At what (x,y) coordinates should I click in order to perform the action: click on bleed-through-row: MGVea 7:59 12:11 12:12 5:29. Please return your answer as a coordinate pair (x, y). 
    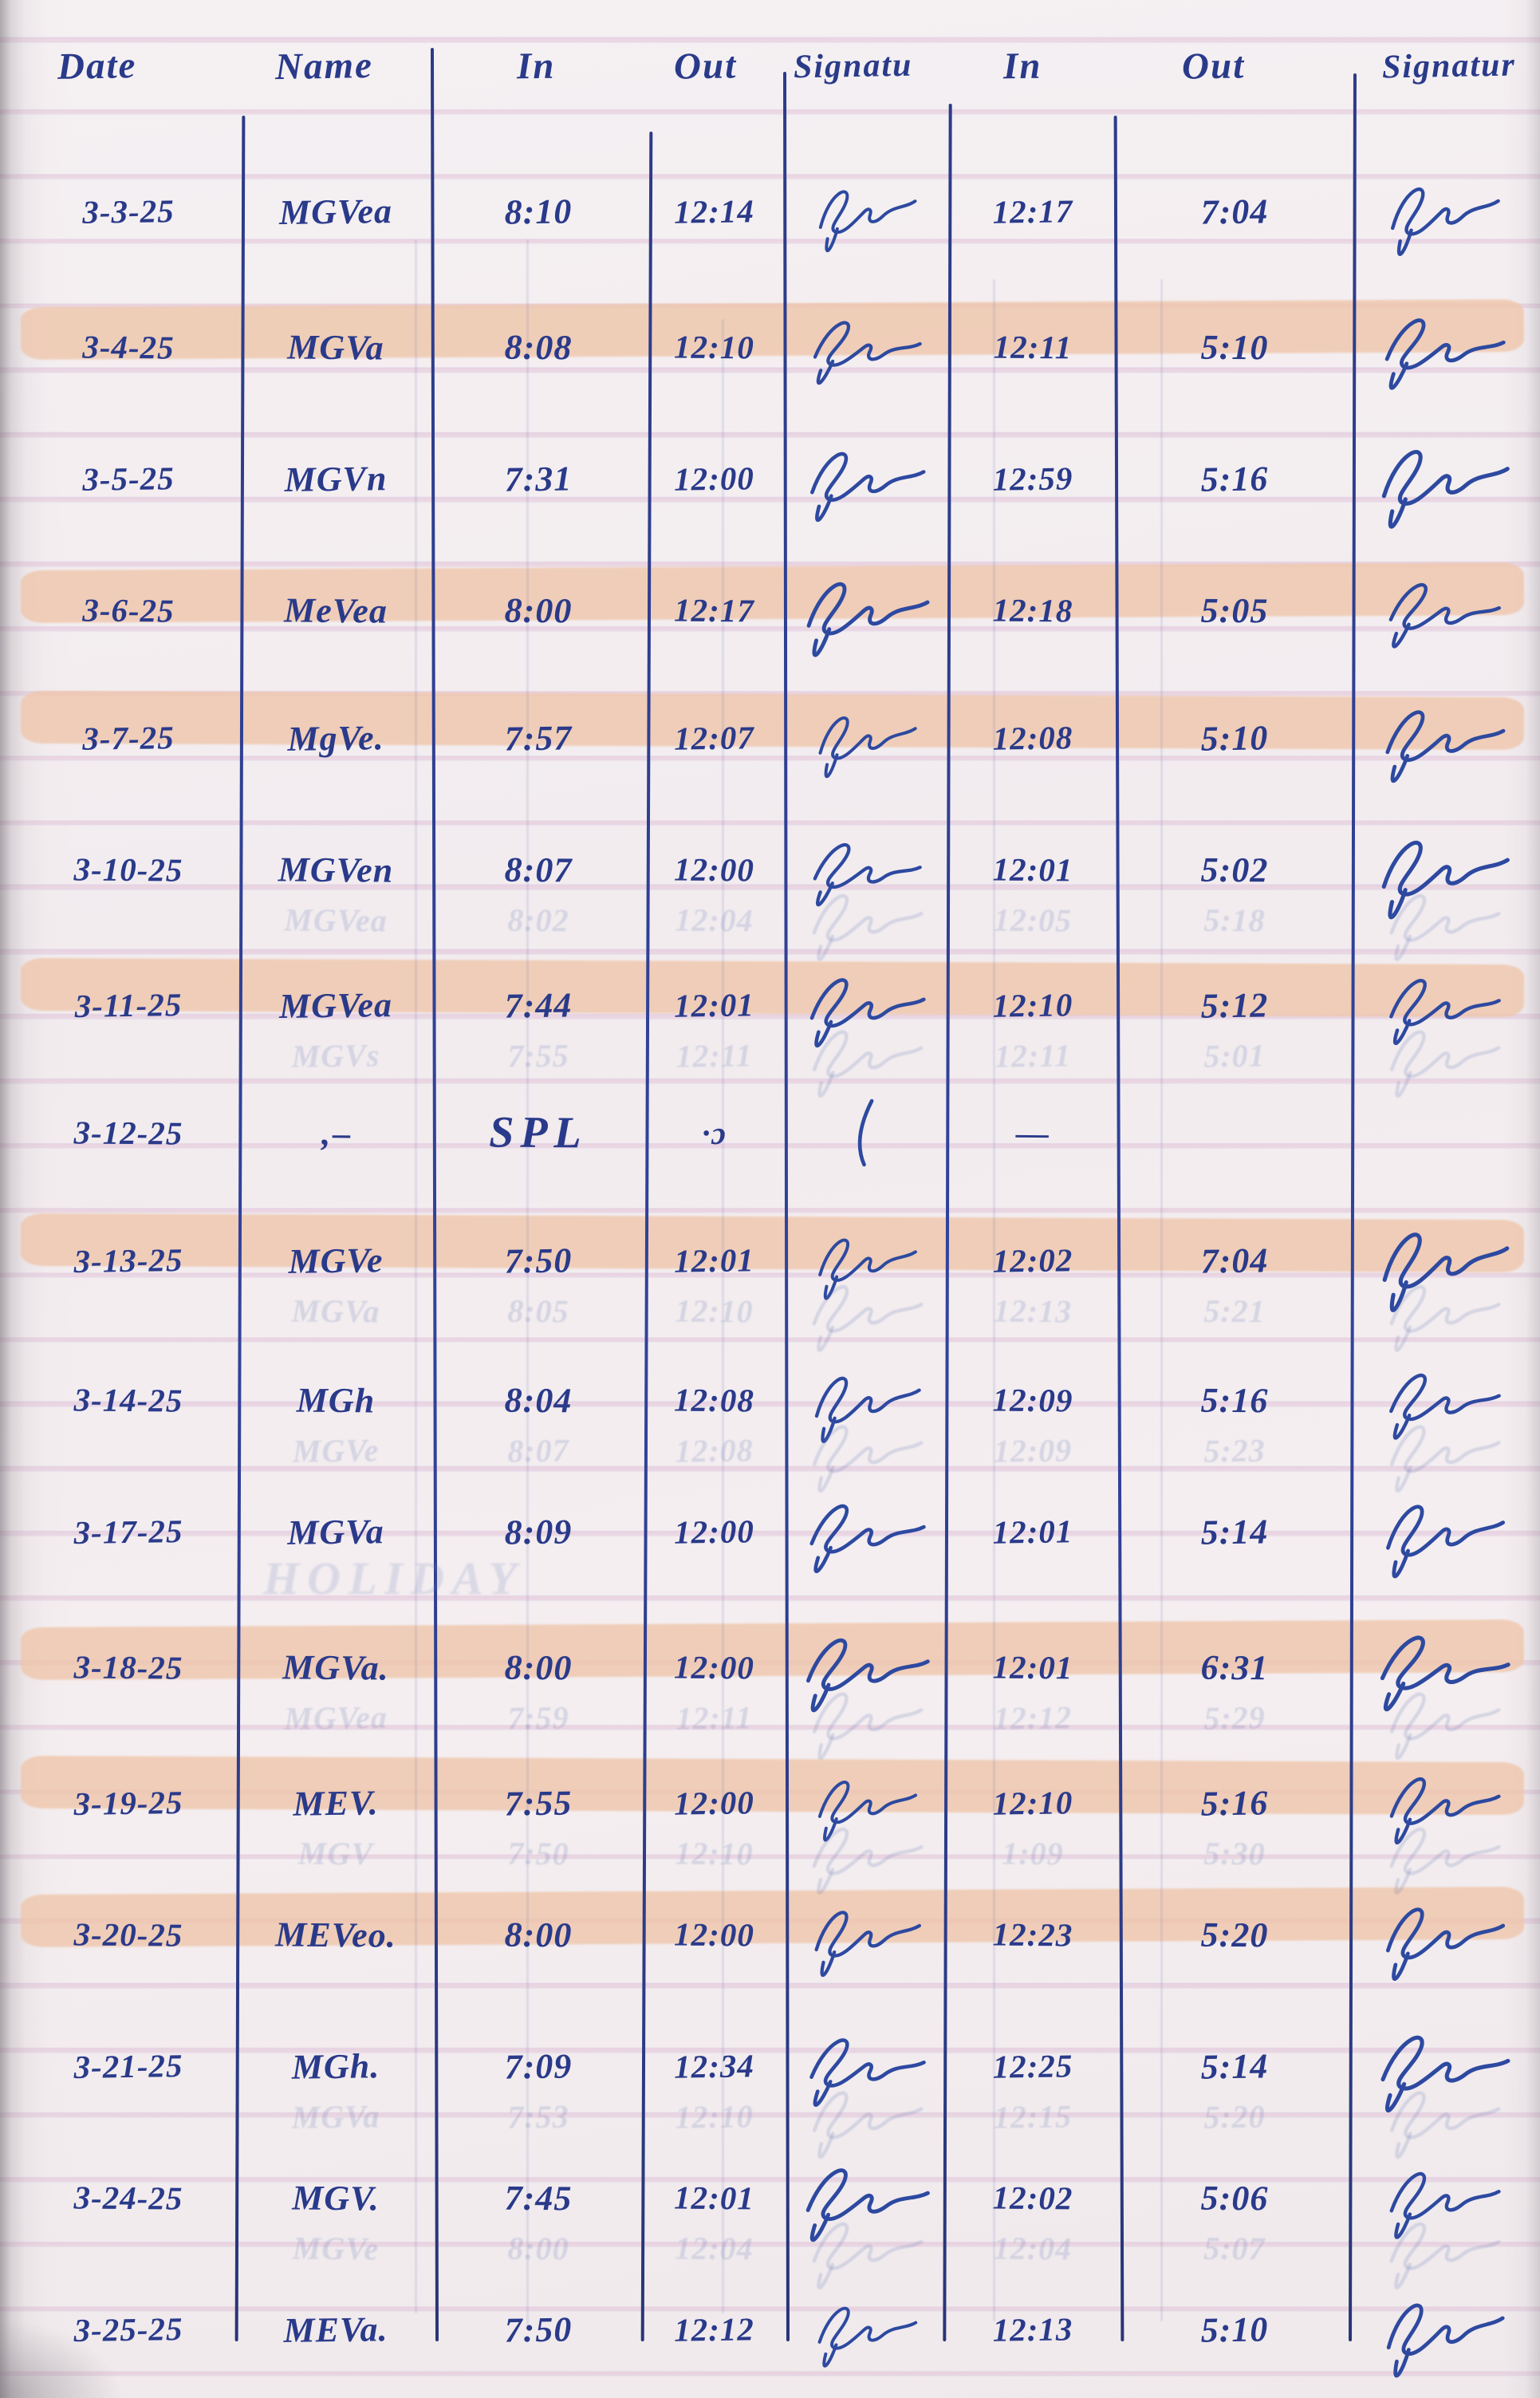
    Looking at the image, I should click on (770, 1717).